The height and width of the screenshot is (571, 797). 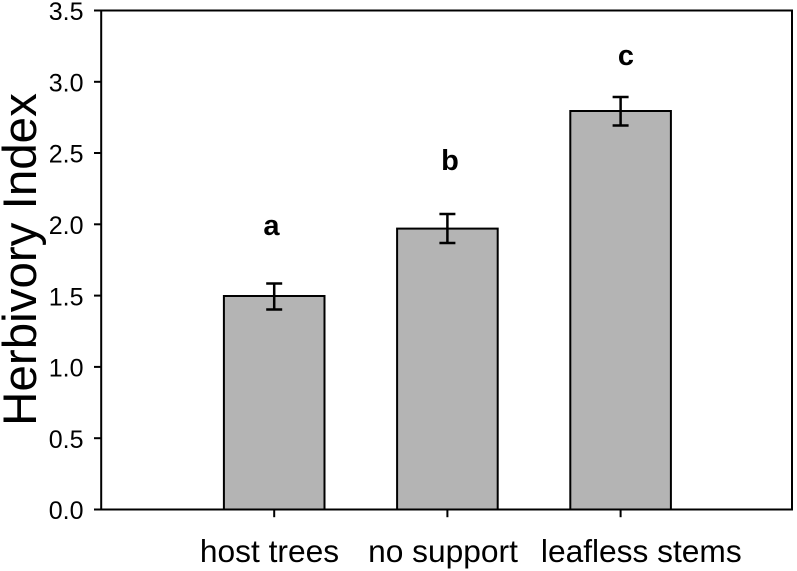 I want to click on svg-text: 1.5, so click(x=66, y=297).